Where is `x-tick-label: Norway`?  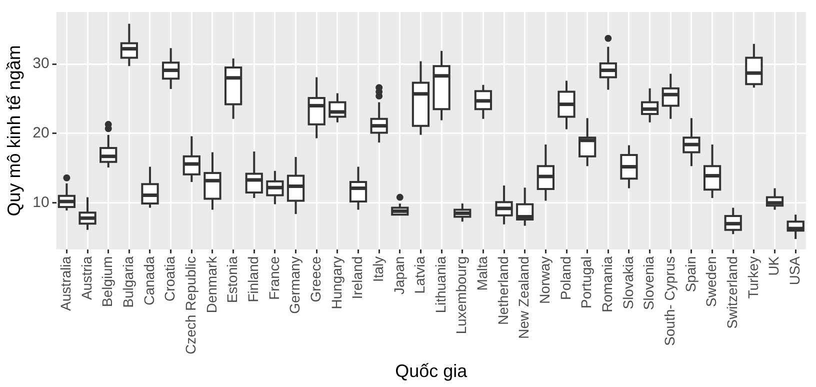
x-tick-label: Norway is located at coordinates (544, 280).